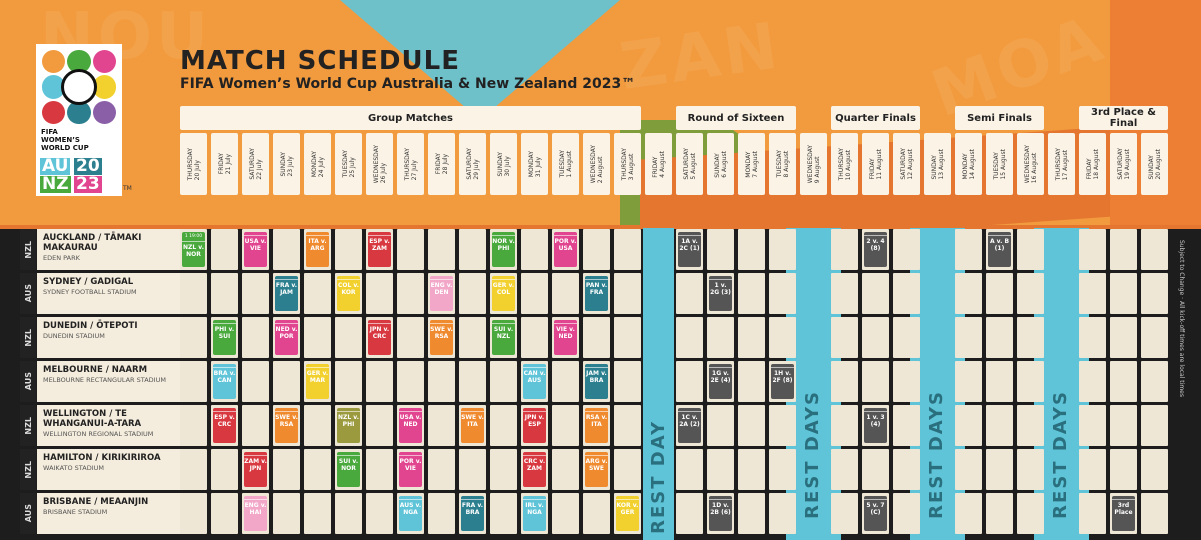 The image size is (1201, 540). I want to click on match-teams: ITA v. ARG, so click(317, 245).